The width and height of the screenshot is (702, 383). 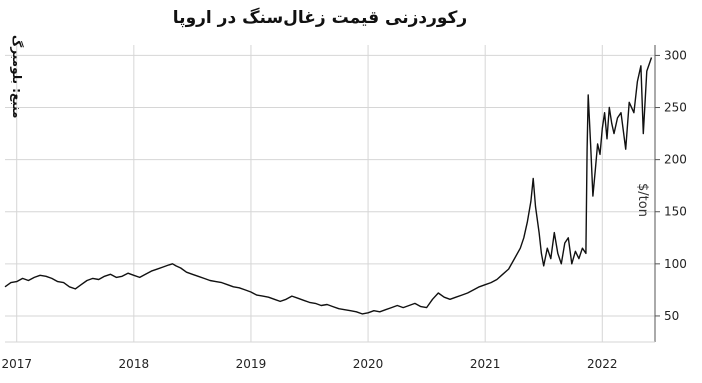 I want to click on x-tick-label: 2018, so click(x=134, y=364).